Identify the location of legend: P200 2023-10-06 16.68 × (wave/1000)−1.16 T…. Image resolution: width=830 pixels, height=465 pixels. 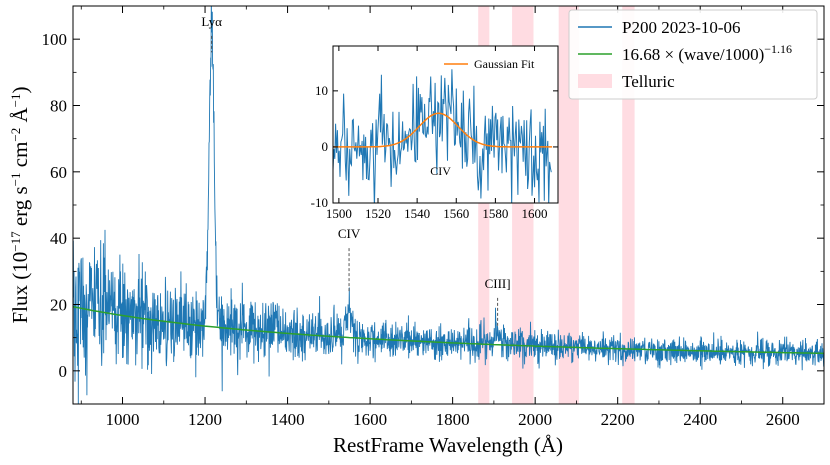
(693, 54).